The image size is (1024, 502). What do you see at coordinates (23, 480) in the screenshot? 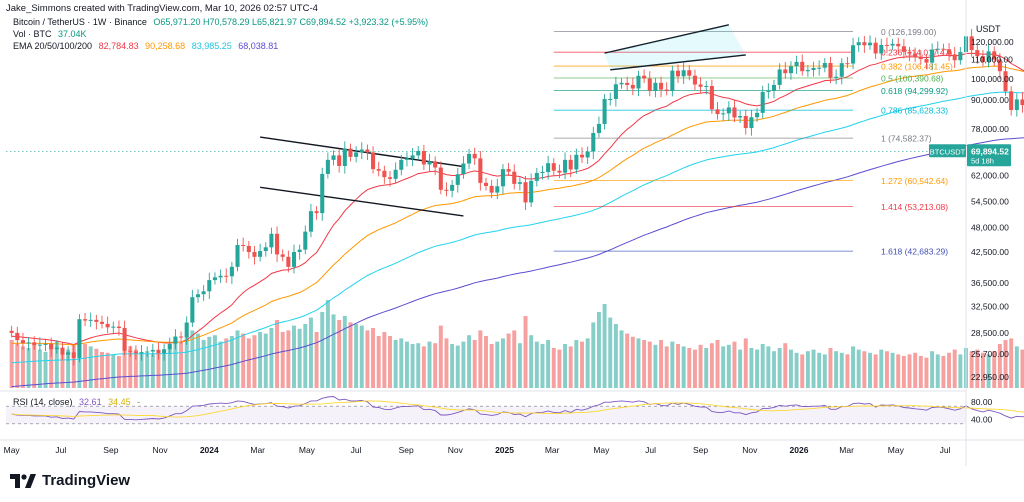
I see `tradingview-logo-icon` at bounding box center [23, 480].